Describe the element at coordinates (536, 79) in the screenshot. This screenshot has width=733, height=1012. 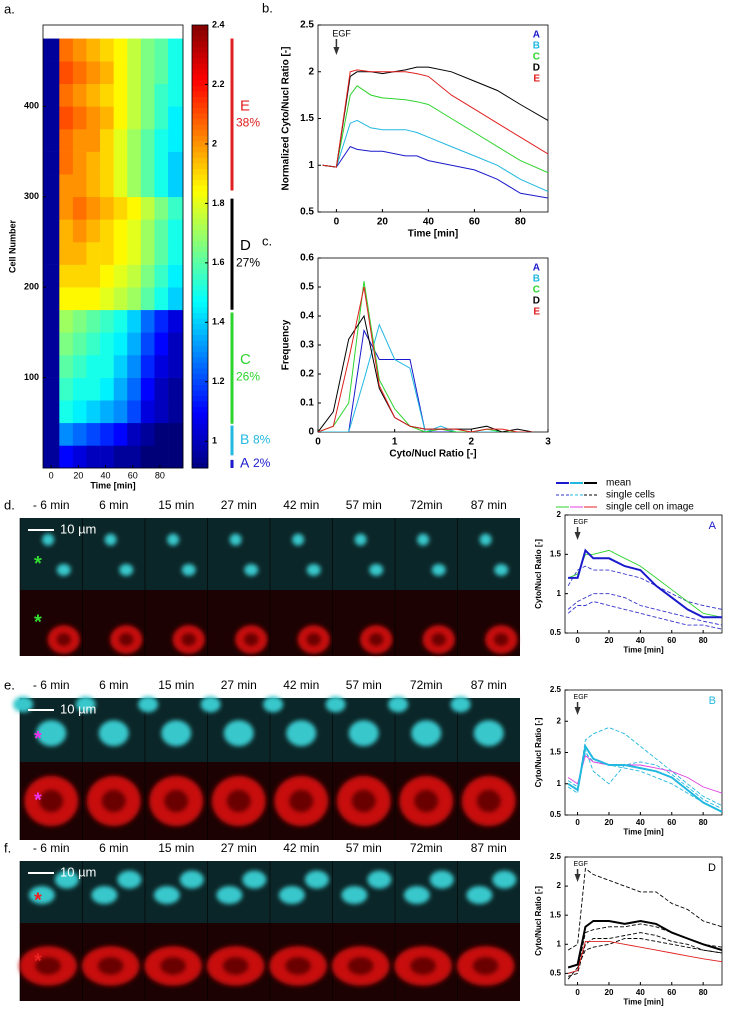
I see `legend-entry: E` at that location.